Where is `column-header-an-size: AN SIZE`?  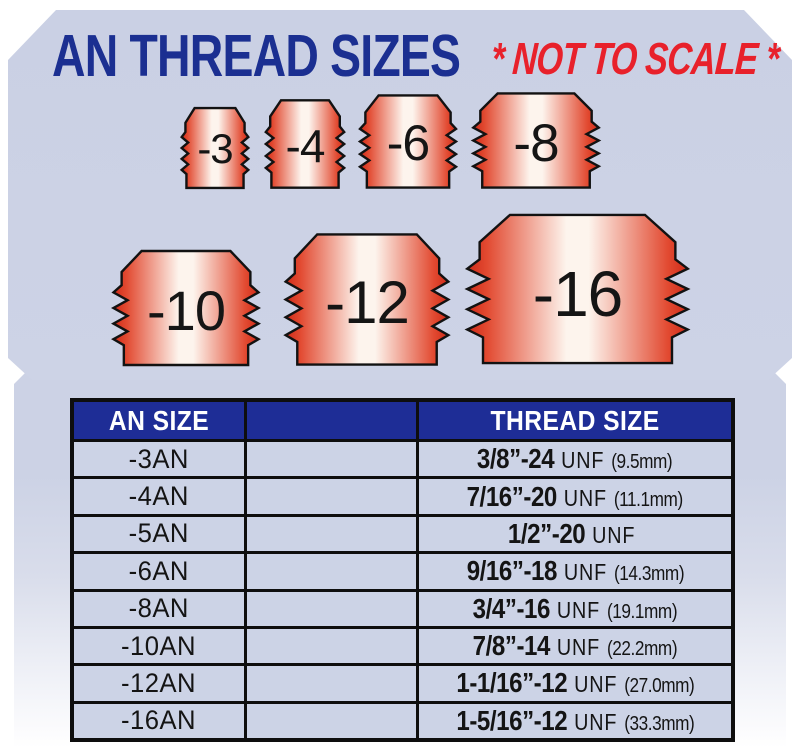 column-header-an-size: AN SIZE is located at coordinates (159, 420).